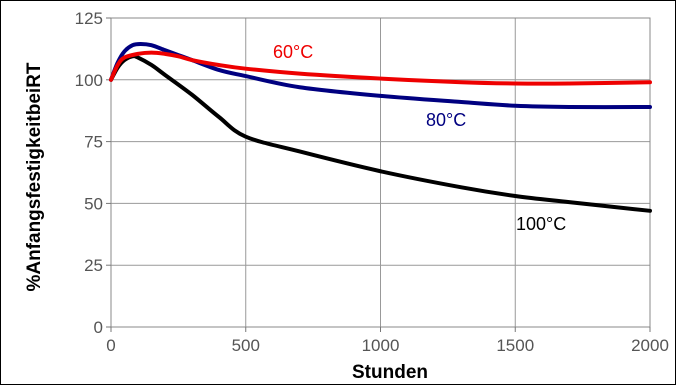 The height and width of the screenshot is (386, 676). Describe the element at coordinates (381, 345) in the screenshot. I see `x-tick-label: 1000` at that location.